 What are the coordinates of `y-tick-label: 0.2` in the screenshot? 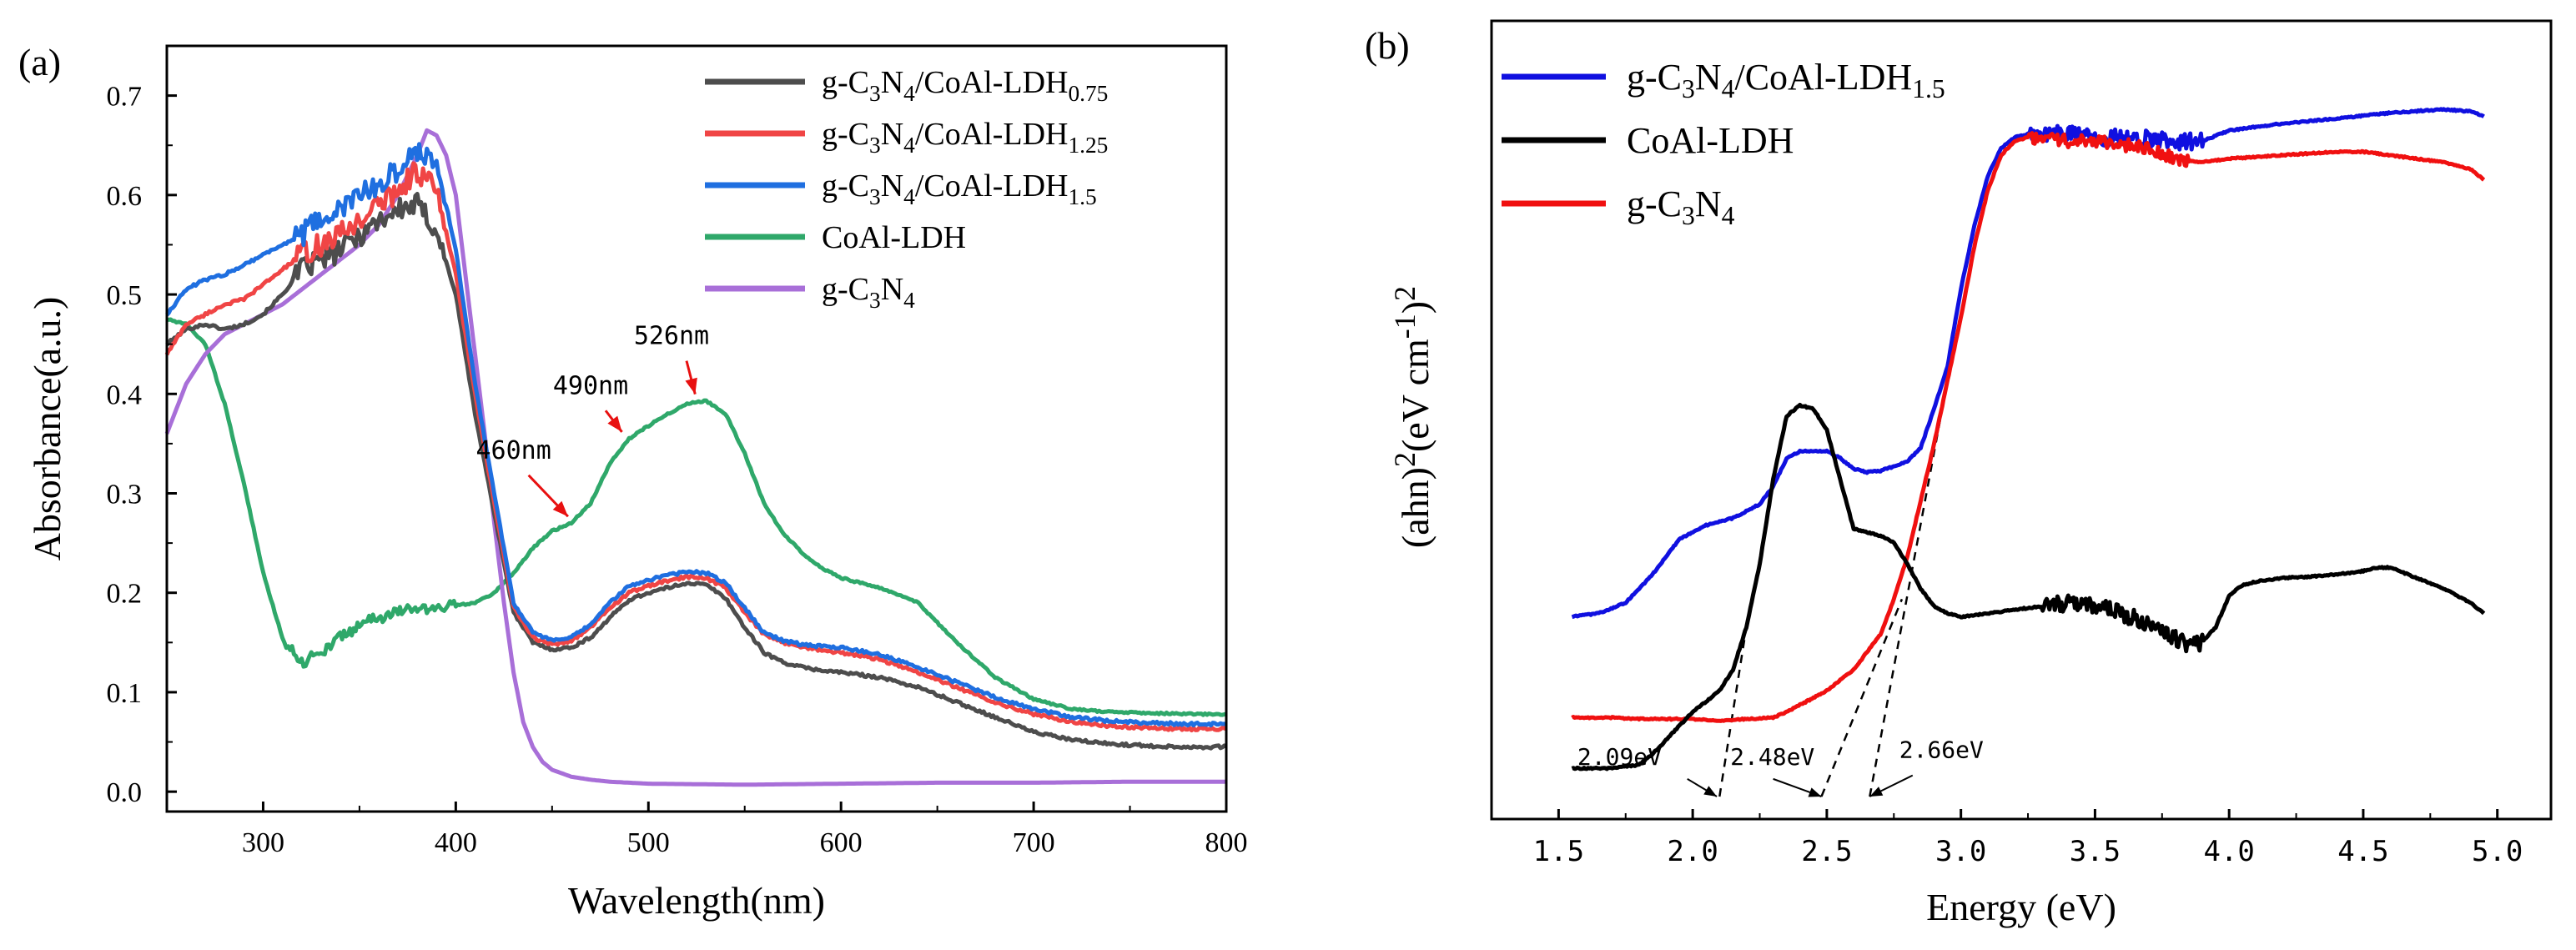 It's located at (125, 594).